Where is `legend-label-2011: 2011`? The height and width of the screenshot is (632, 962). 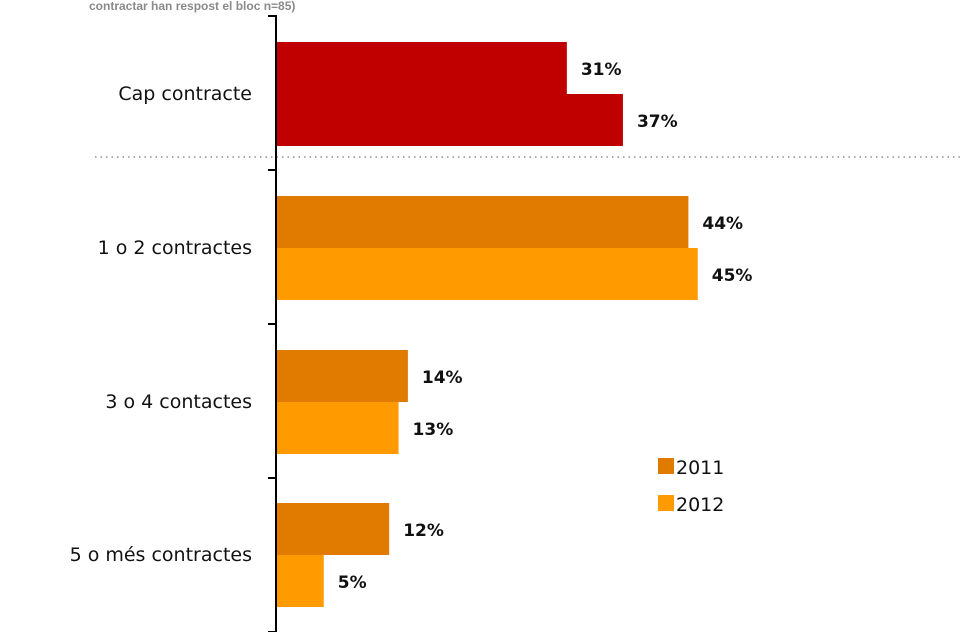
legend-label-2011: 2011 is located at coordinates (700, 468).